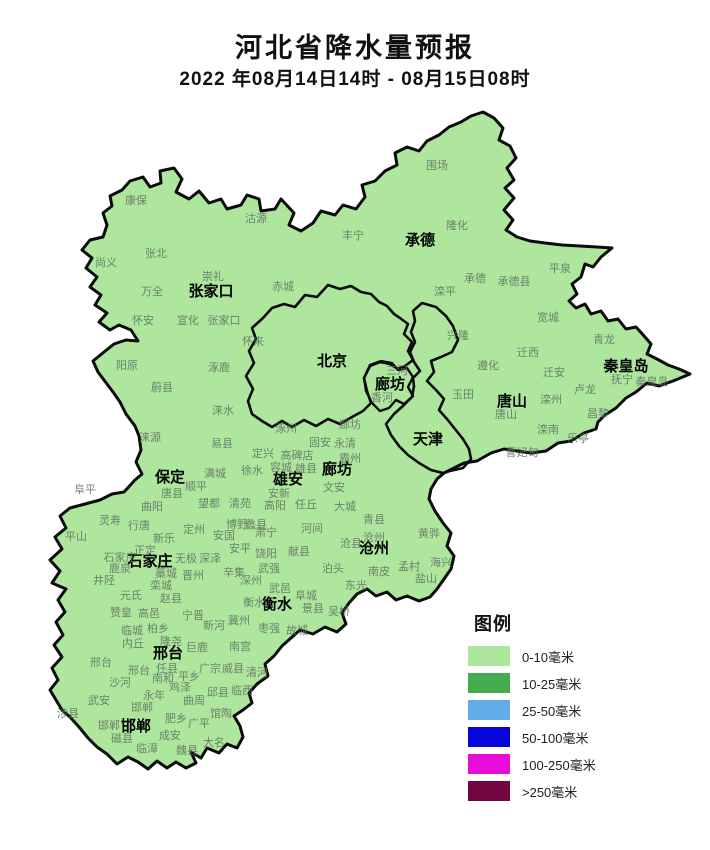  What do you see at coordinates (379, 571) in the screenshot?
I see `county-label: 南皮` at bounding box center [379, 571].